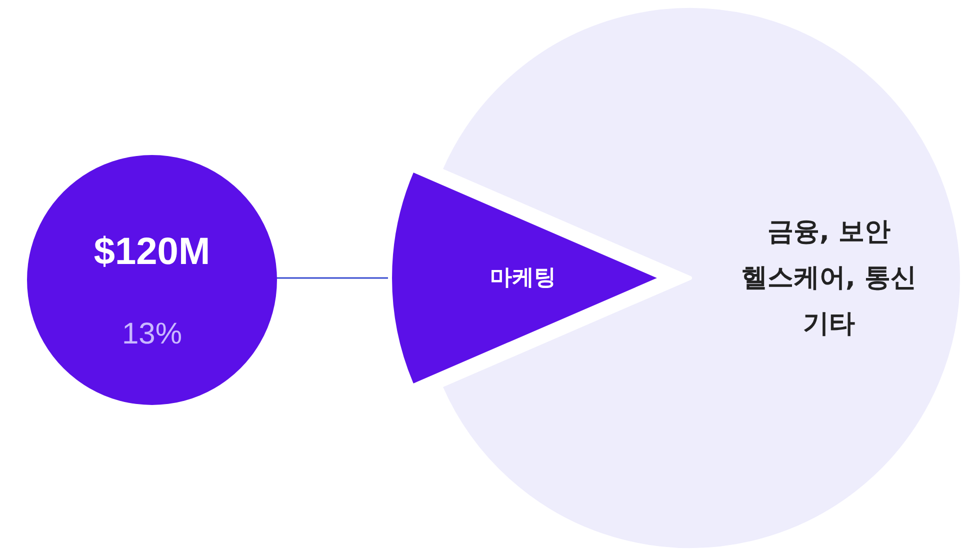 Image resolution: width=967 pixels, height=552 pixels. What do you see at coordinates (523, 278) in the screenshot?
I see `slice-label: 마케팅` at bounding box center [523, 278].